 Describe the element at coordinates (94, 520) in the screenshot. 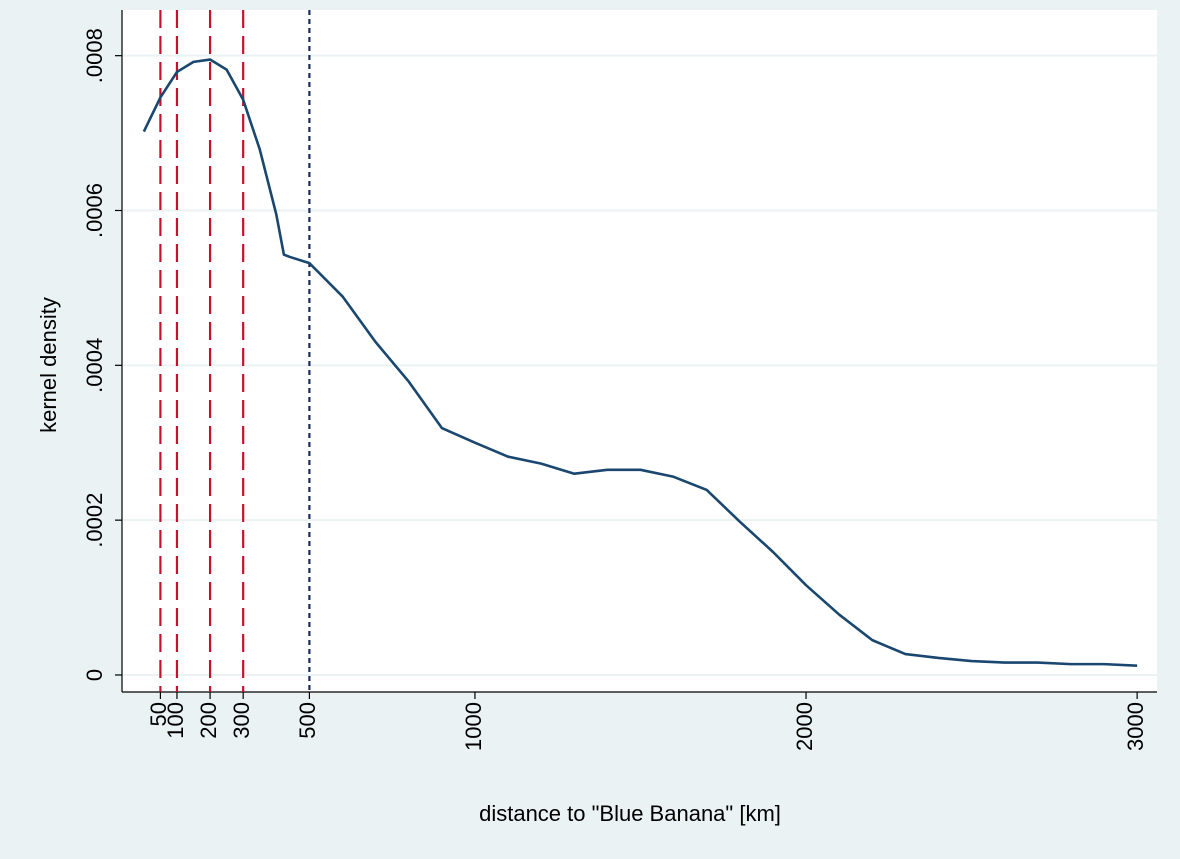

I see `y-tick-label: .0002` at that location.